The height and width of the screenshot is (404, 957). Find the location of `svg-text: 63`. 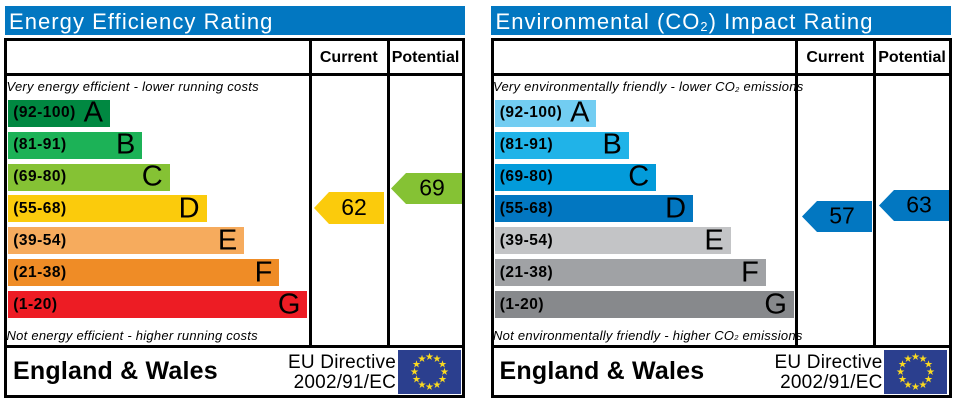

svg-text: 63 is located at coordinates (919, 204).